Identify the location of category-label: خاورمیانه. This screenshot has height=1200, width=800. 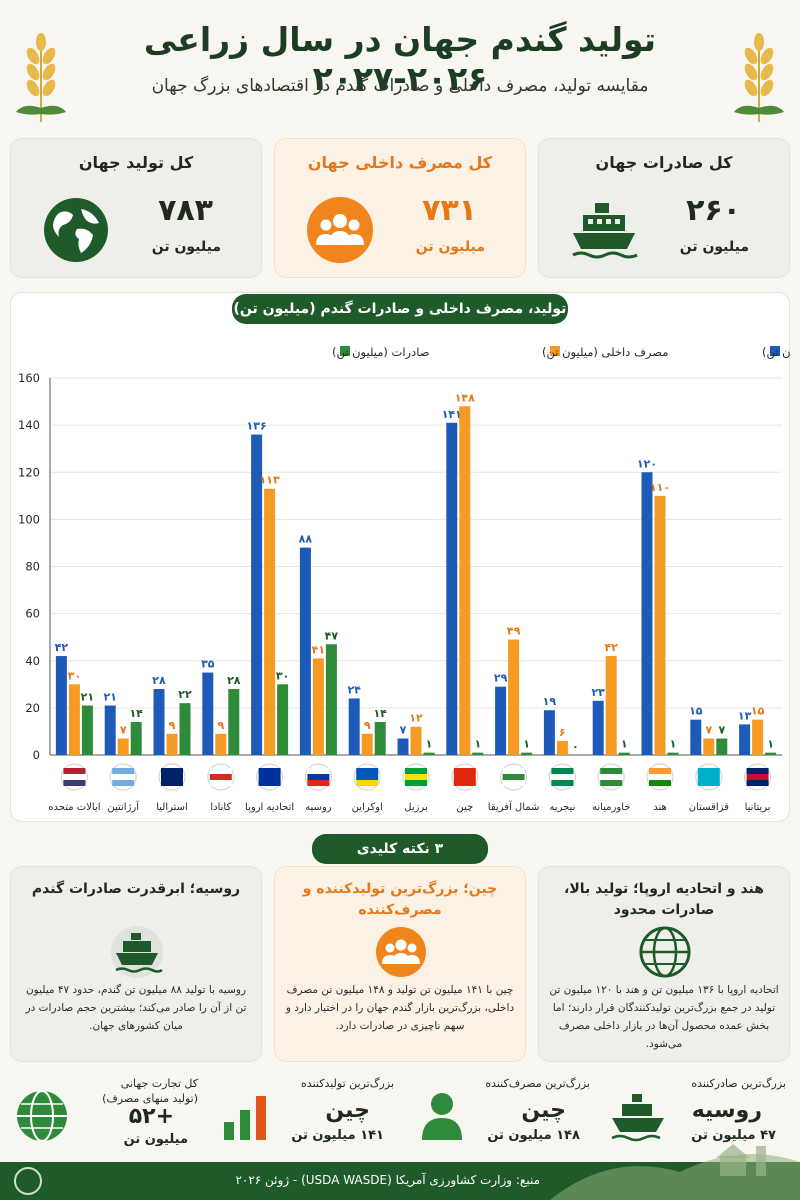
(611, 807).